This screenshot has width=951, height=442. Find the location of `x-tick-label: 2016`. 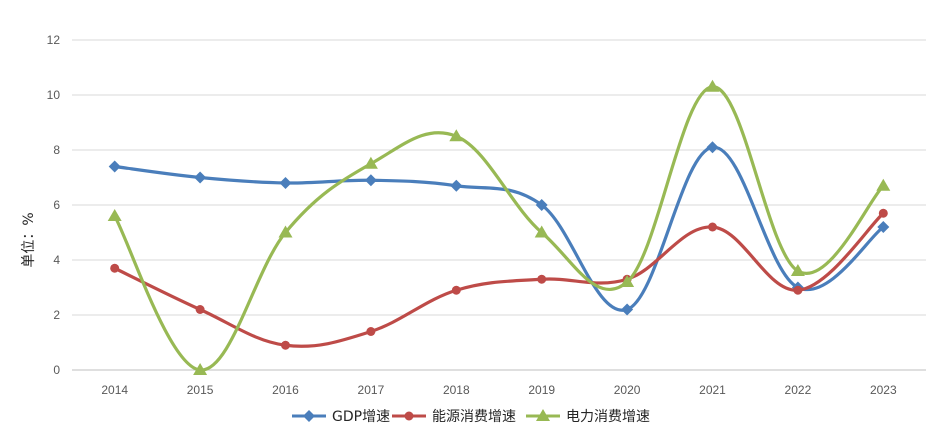

x-tick-label: 2016 is located at coordinates (285, 390).